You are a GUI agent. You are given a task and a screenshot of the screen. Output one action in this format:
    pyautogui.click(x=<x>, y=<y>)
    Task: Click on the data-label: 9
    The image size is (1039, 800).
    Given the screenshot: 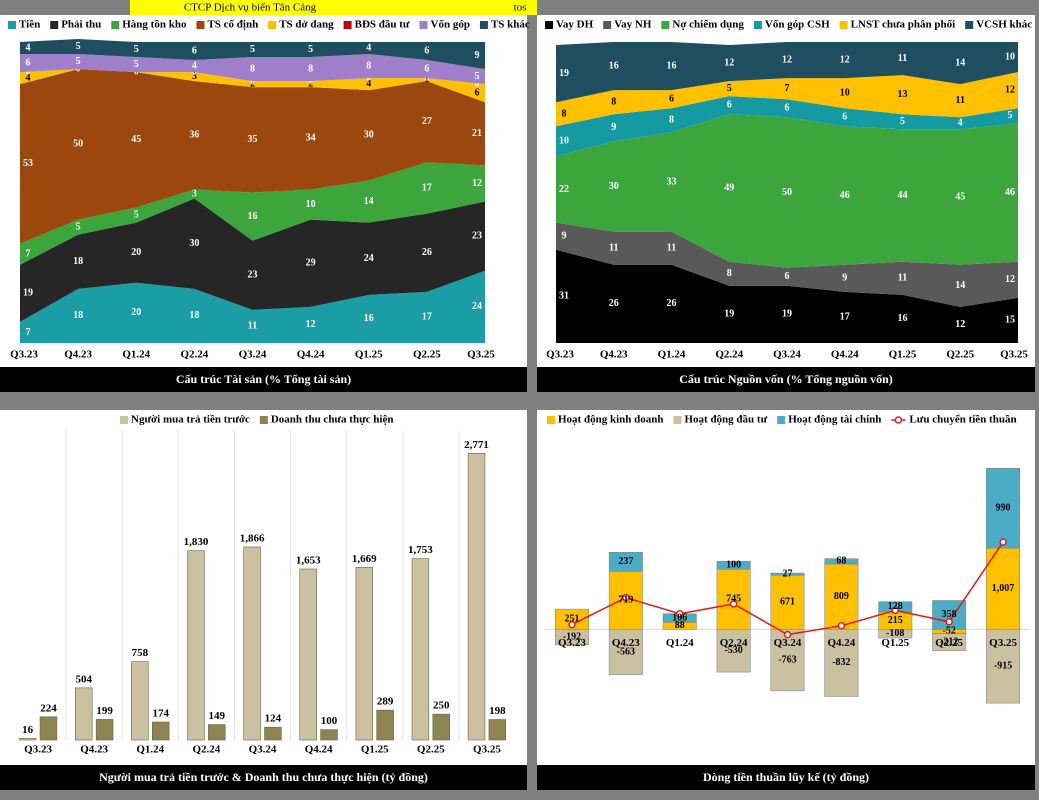 What is the action you would take?
    pyautogui.click(x=564, y=235)
    